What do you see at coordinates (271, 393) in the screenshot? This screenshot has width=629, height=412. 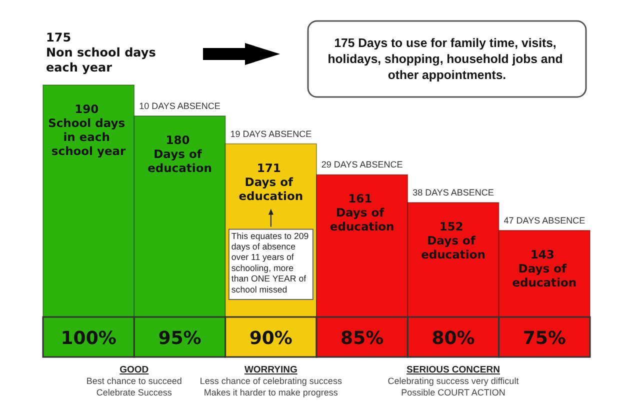 I see `text: Makes it harder to make progress` at bounding box center [271, 393].